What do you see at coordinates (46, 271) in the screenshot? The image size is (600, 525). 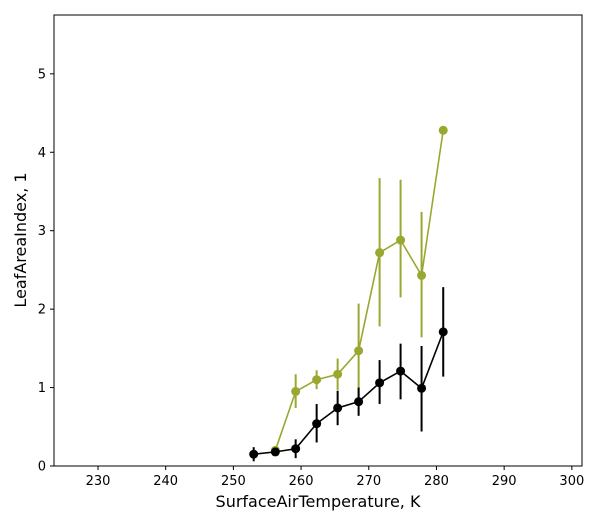 I see `y-axis: 0 1 2 3 4 5` at bounding box center [46, 271].